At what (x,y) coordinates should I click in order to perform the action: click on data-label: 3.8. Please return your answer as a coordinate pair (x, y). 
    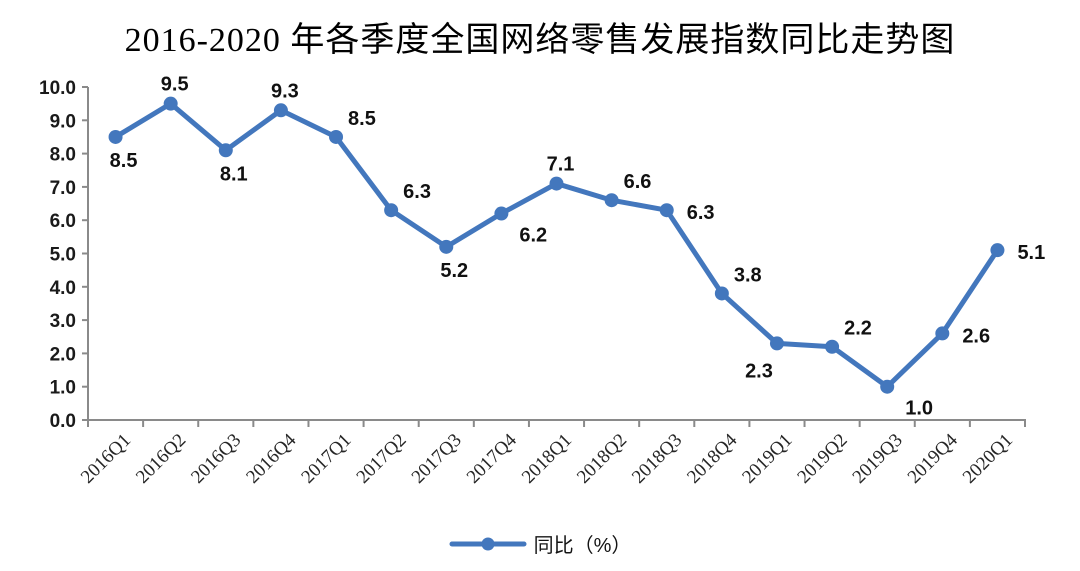
    Looking at the image, I should click on (748, 275).